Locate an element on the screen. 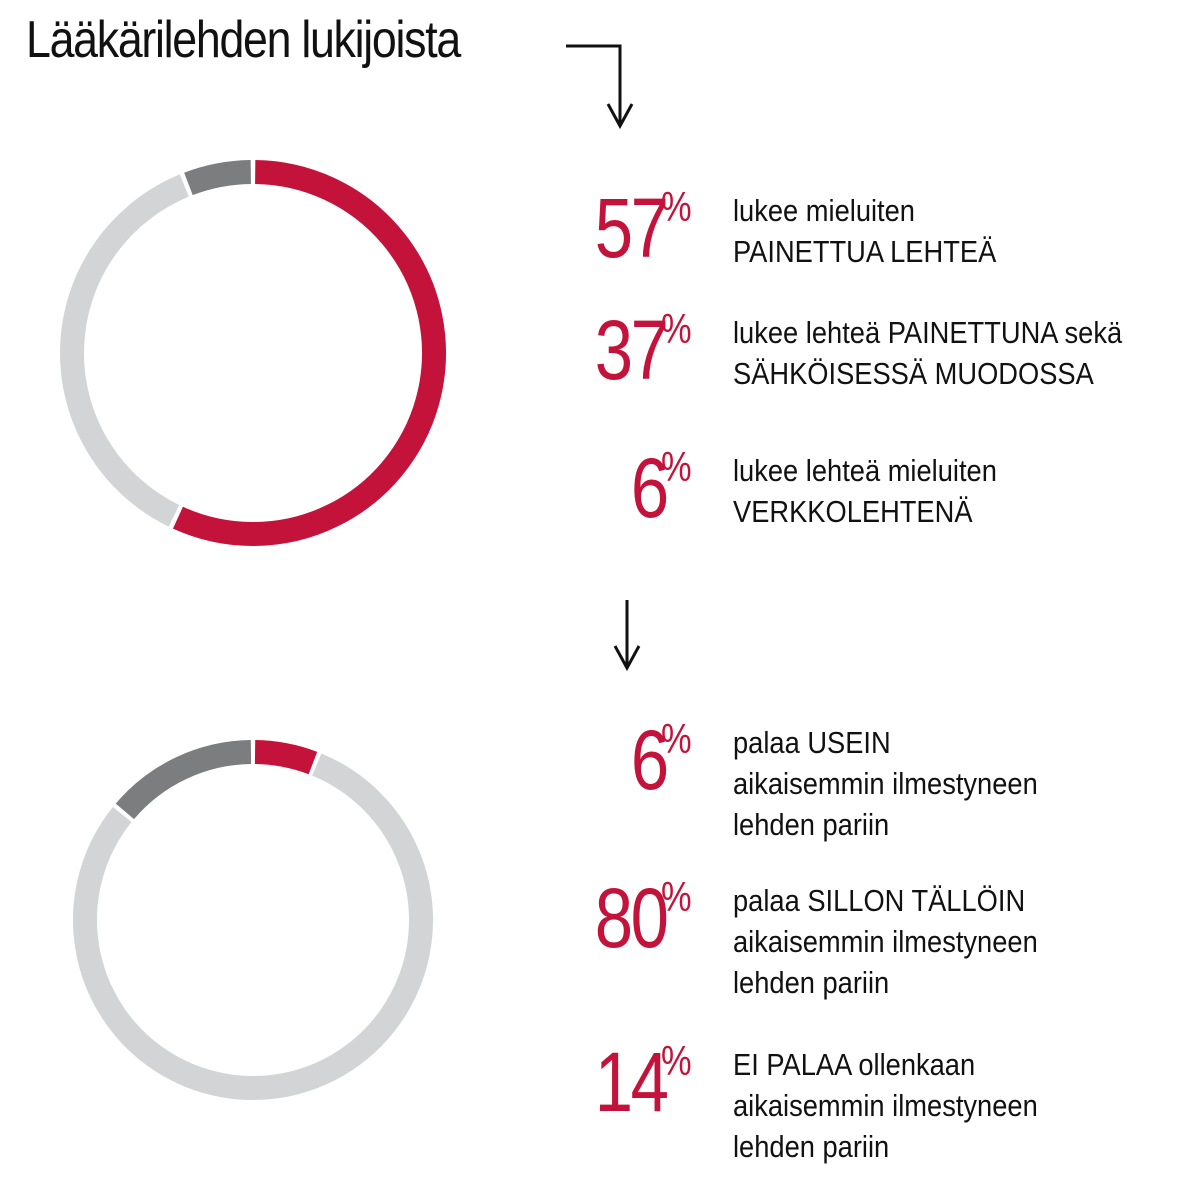 The width and height of the screenshot is (1200, 1178). stat-description-line: lukee mieluiten is located at coordinates (824, 210).